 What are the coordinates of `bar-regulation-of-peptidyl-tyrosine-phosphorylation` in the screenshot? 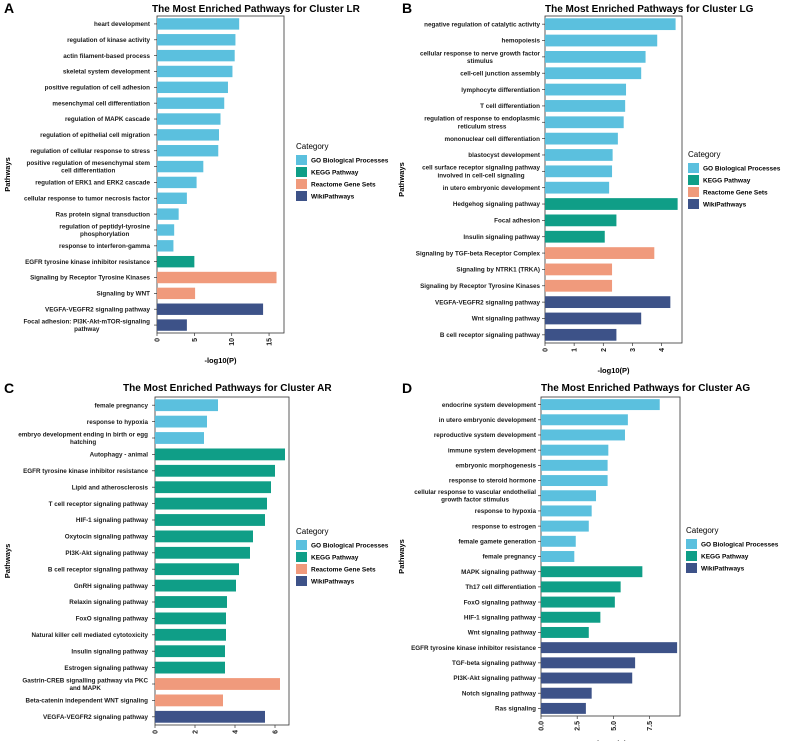 It's located at (166, 230).